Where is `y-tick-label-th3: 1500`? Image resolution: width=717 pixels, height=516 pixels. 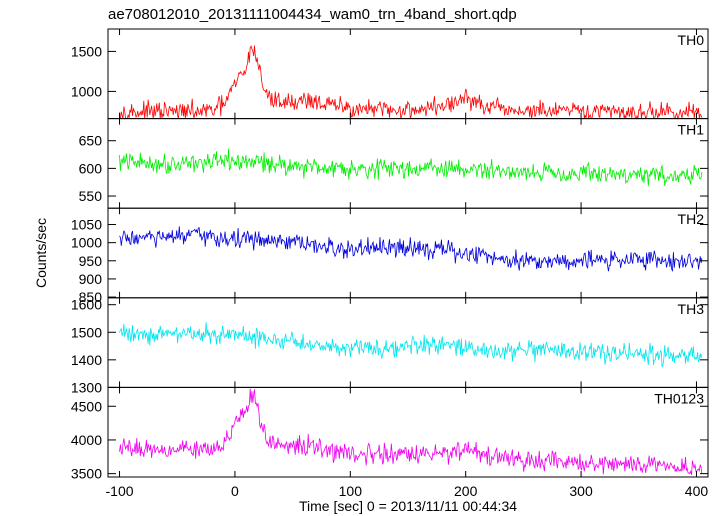 y-tick-label-th3: 1500 is located at coordinates (86, 332).